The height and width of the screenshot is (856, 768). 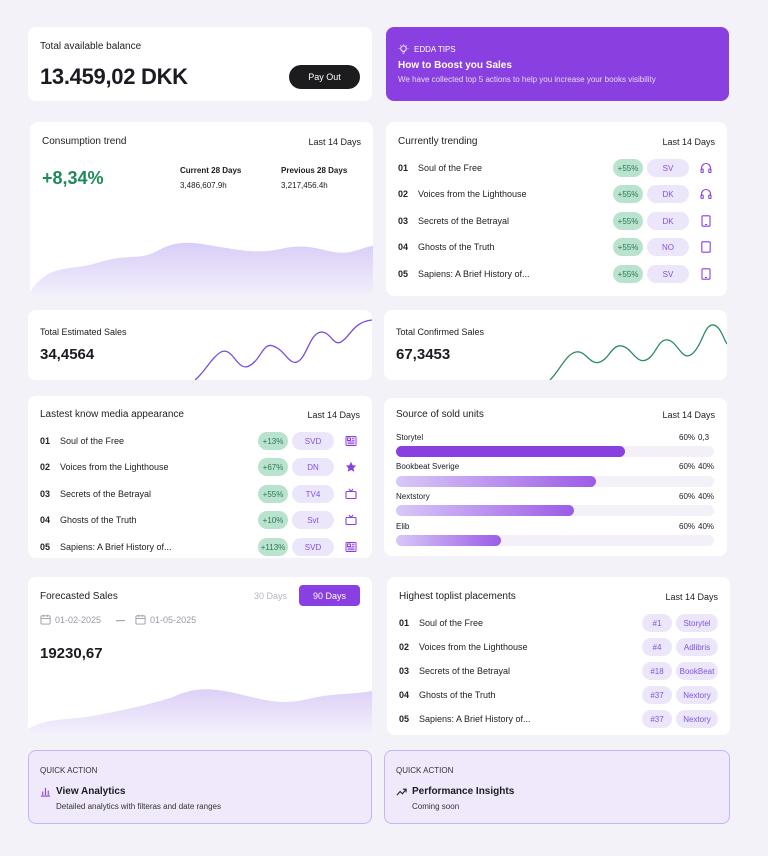 I want to click on lightbulb-icon, so click(x=403, y=49).